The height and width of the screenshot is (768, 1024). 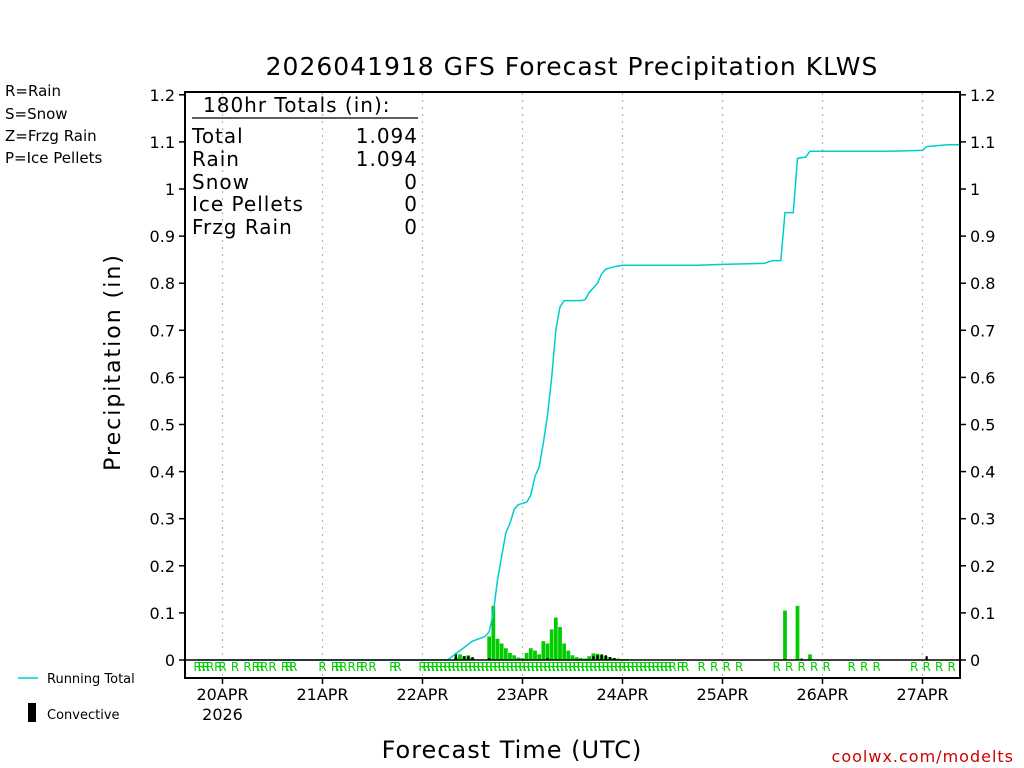 I want to click on legend-frzg-rain: Z=Frzg Rain, so click(x=51, y=136).